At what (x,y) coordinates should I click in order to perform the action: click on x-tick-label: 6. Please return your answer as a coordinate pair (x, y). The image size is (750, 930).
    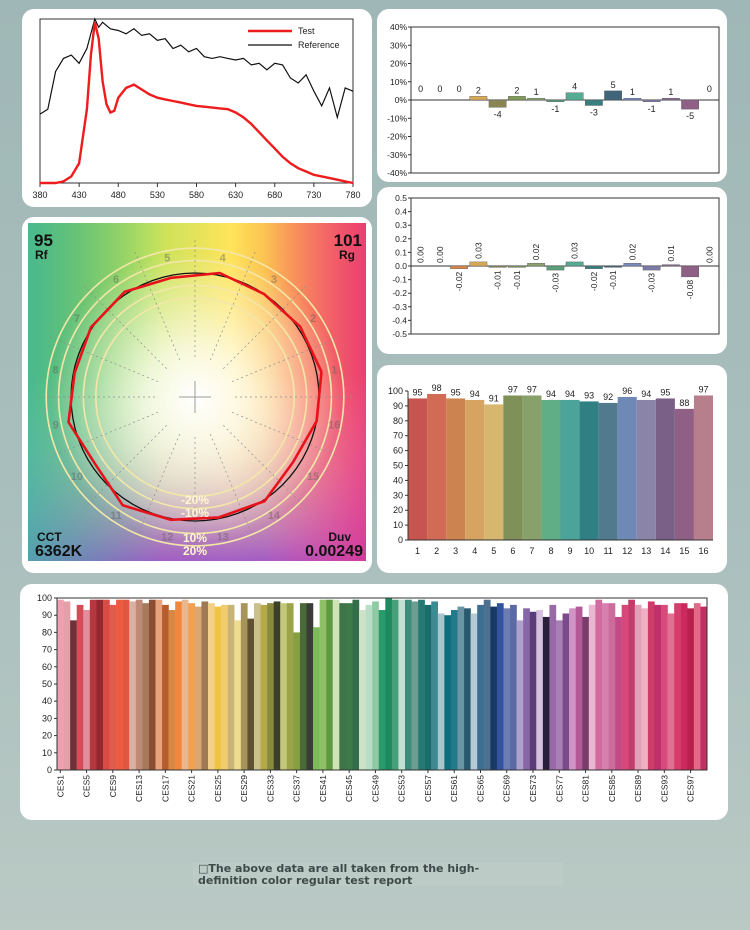
    Looking at the image, I should click on (512, 551).